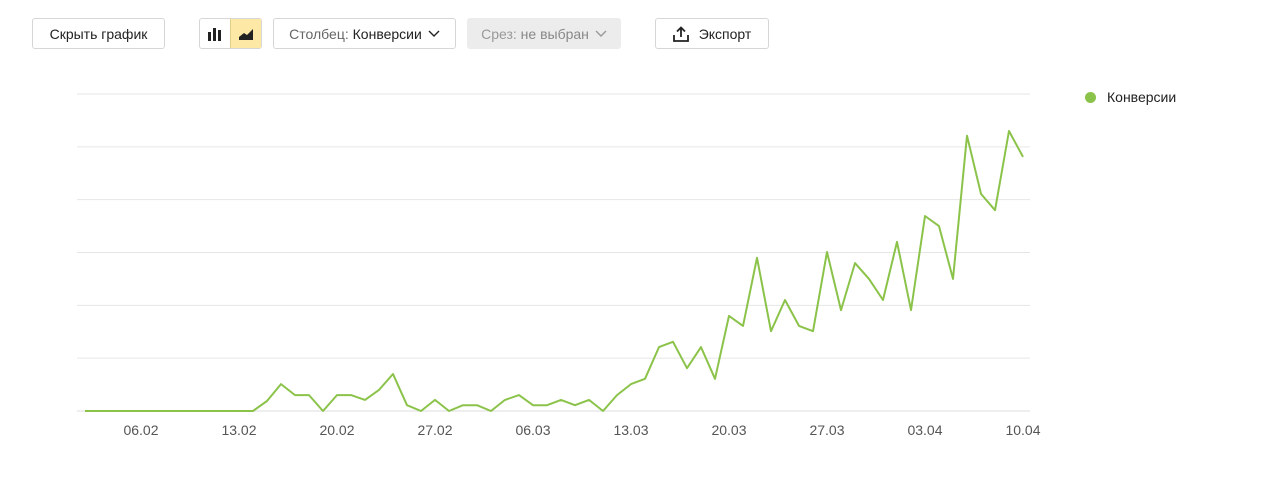 The height and width of the screenshot is (483, 1280). What do you see at coordinates (140, 430) in the screenshot?
I see `x-tick-label: 06.02` at bounding box center [140, 430].